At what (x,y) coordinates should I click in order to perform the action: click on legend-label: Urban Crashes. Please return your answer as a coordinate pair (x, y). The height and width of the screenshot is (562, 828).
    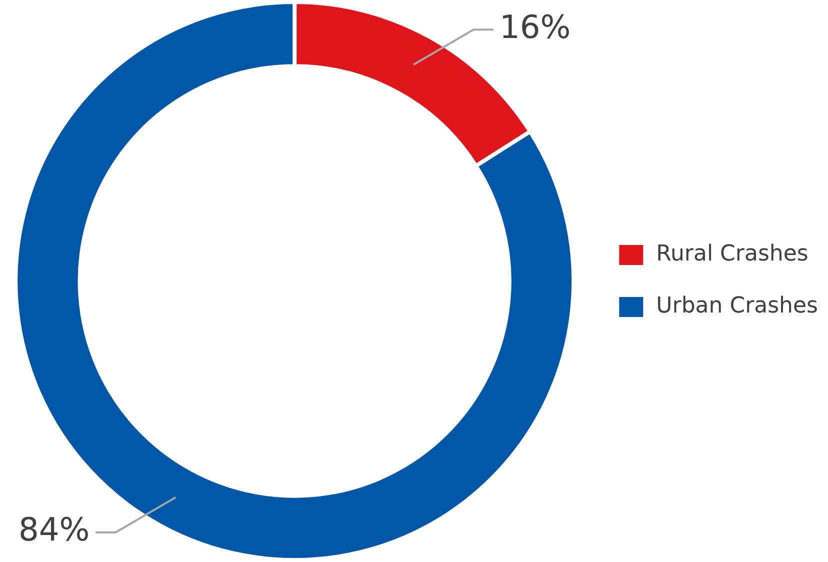
    Looking at the image, I should click on (737, 306).